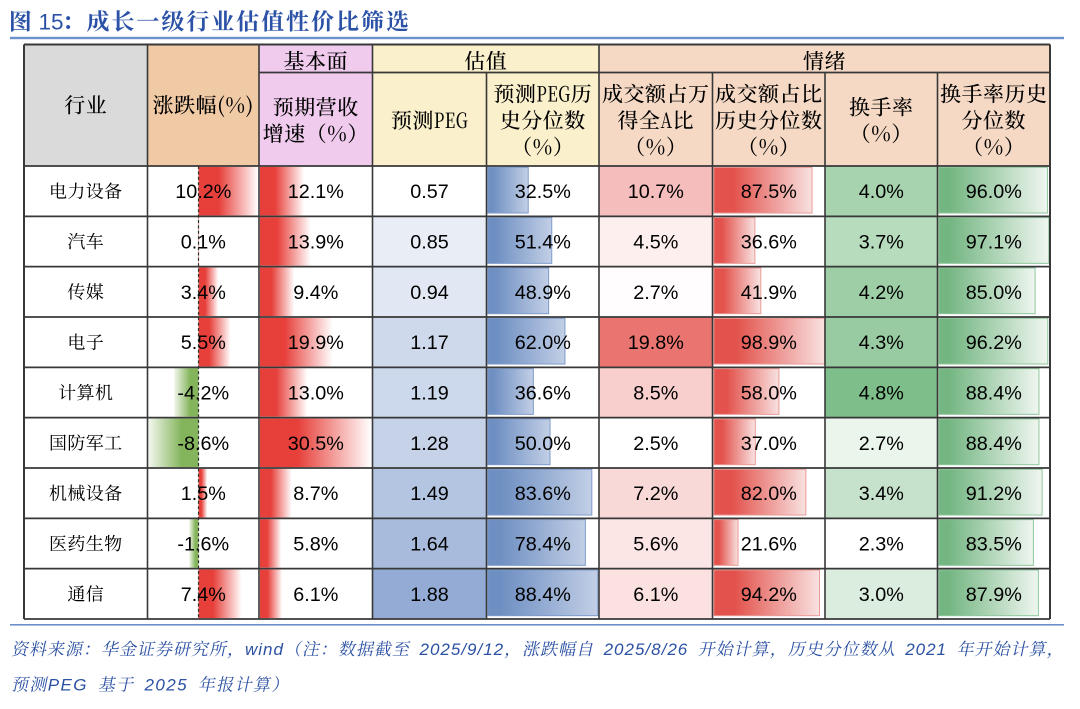  Describe the element at coordinates (769, 595) in the screenshot. I see `svg-text: 94.2%` at that location.